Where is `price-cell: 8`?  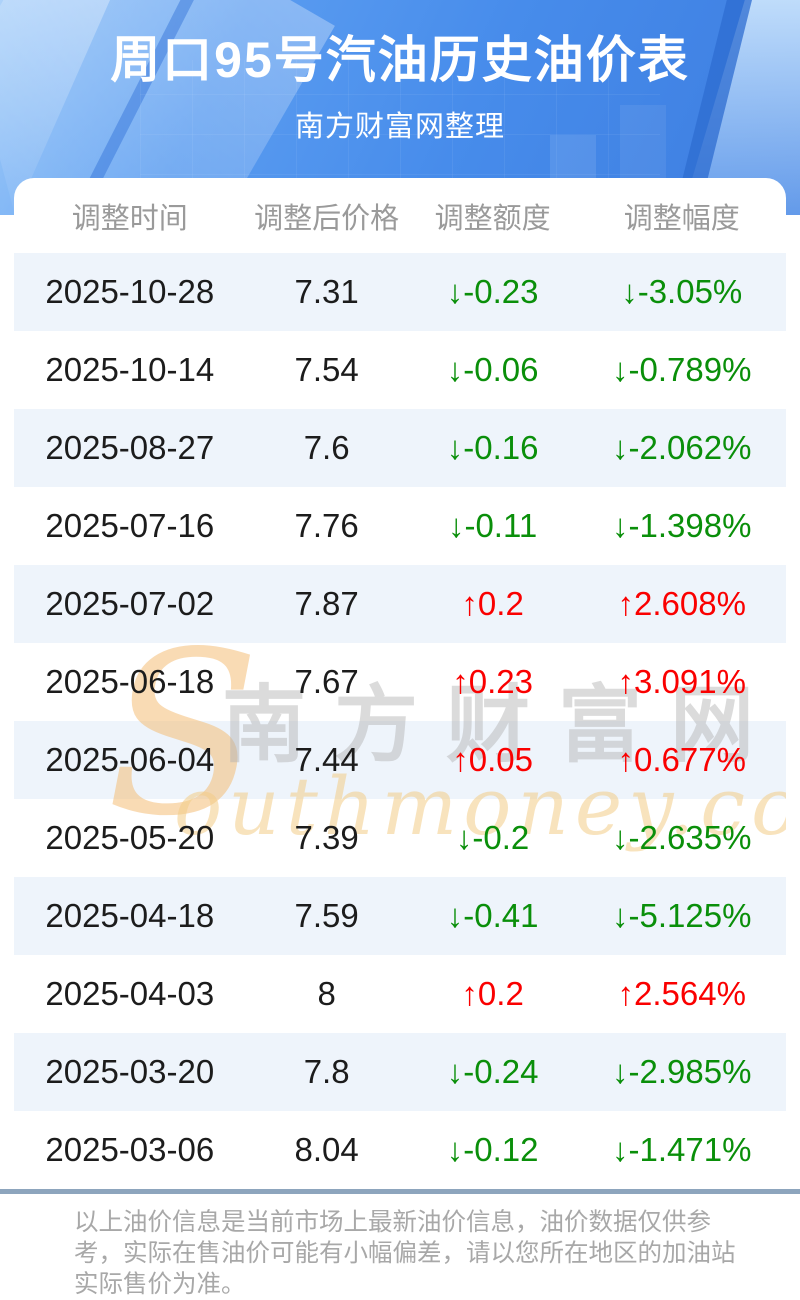
price-cell: 8 is located at coordinates (326, 993).